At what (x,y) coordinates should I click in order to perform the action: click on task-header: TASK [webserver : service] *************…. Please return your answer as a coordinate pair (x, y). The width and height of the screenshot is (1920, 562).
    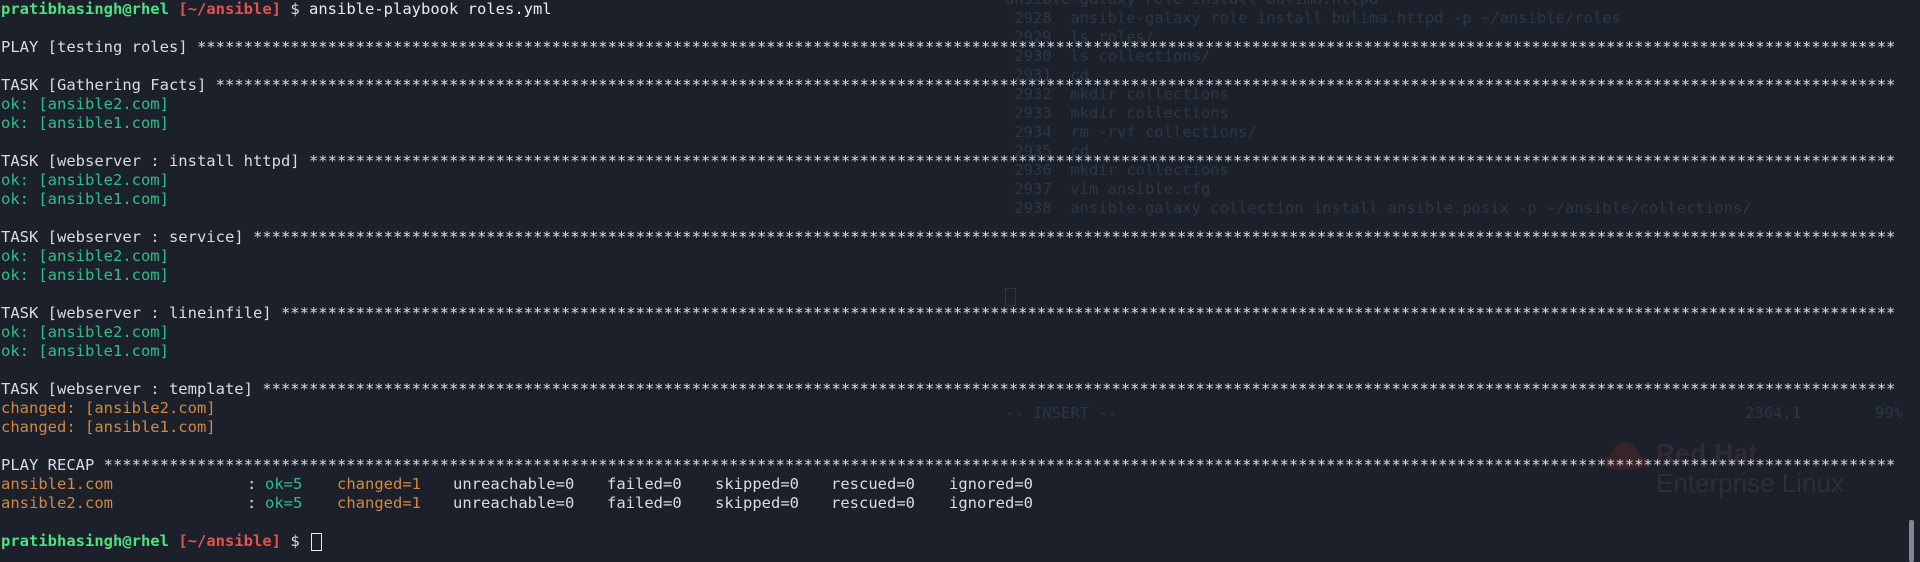
    Looking at the image, I should click on (951, 237).